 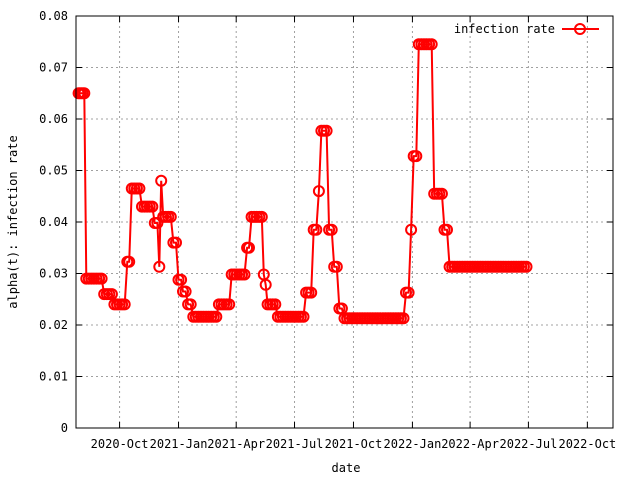 What do you see at coordinates (580, 29) in the screenshot?
I see `legend-marker` at bounding box center [580, 29].